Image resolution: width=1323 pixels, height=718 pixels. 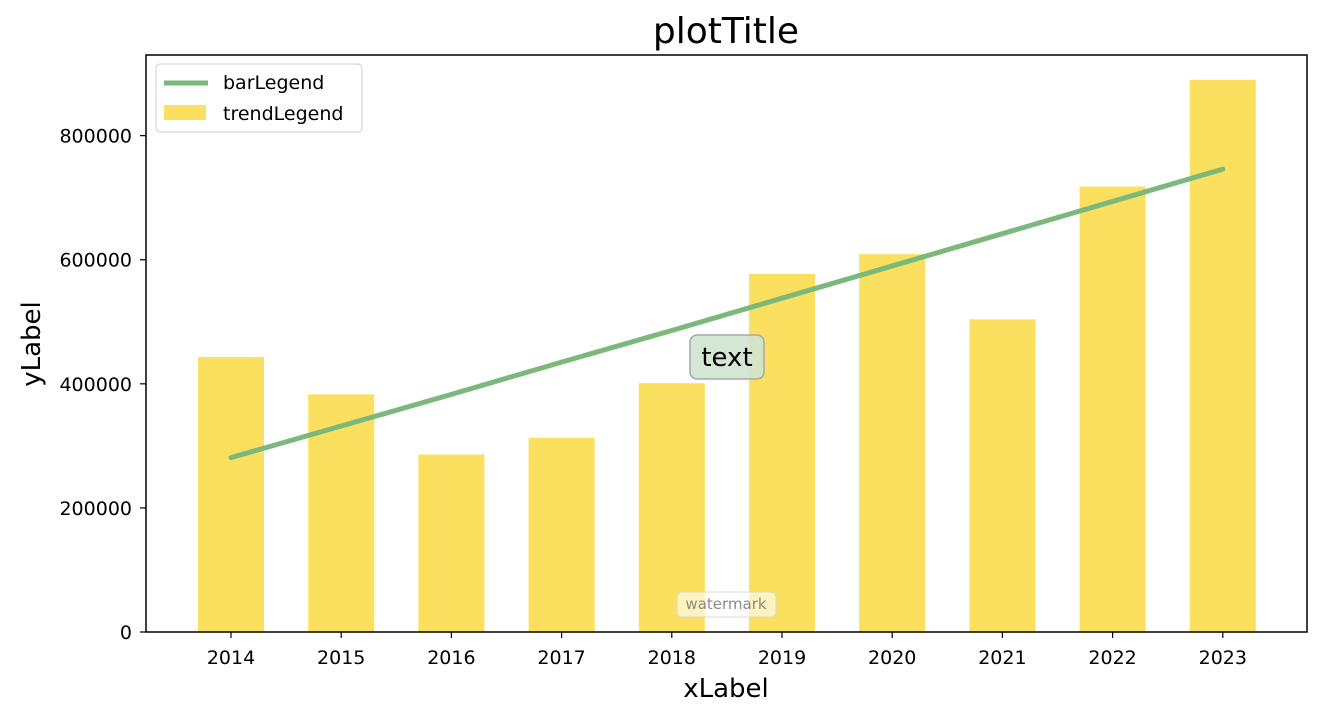 What do you see at coordinates (1002, 658) in the screenshot?
I see `x-tick-label: 2021` at bounding box center [1002, 658].